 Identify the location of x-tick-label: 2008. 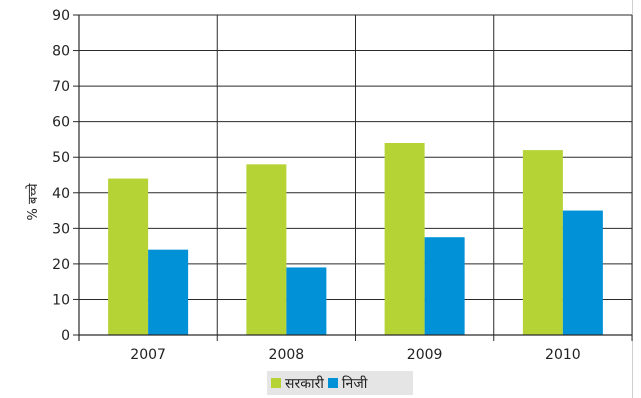
(287, 355).